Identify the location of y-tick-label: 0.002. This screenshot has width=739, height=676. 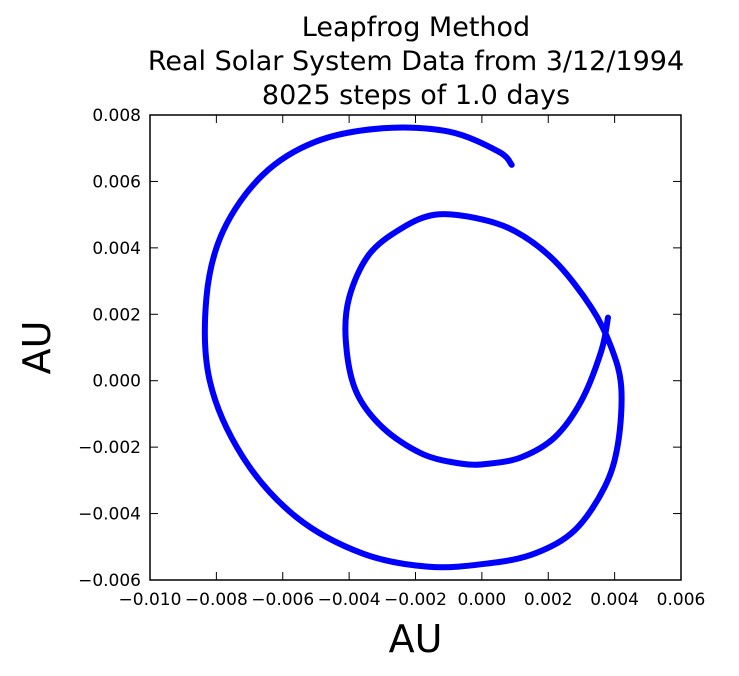
(116, 315).